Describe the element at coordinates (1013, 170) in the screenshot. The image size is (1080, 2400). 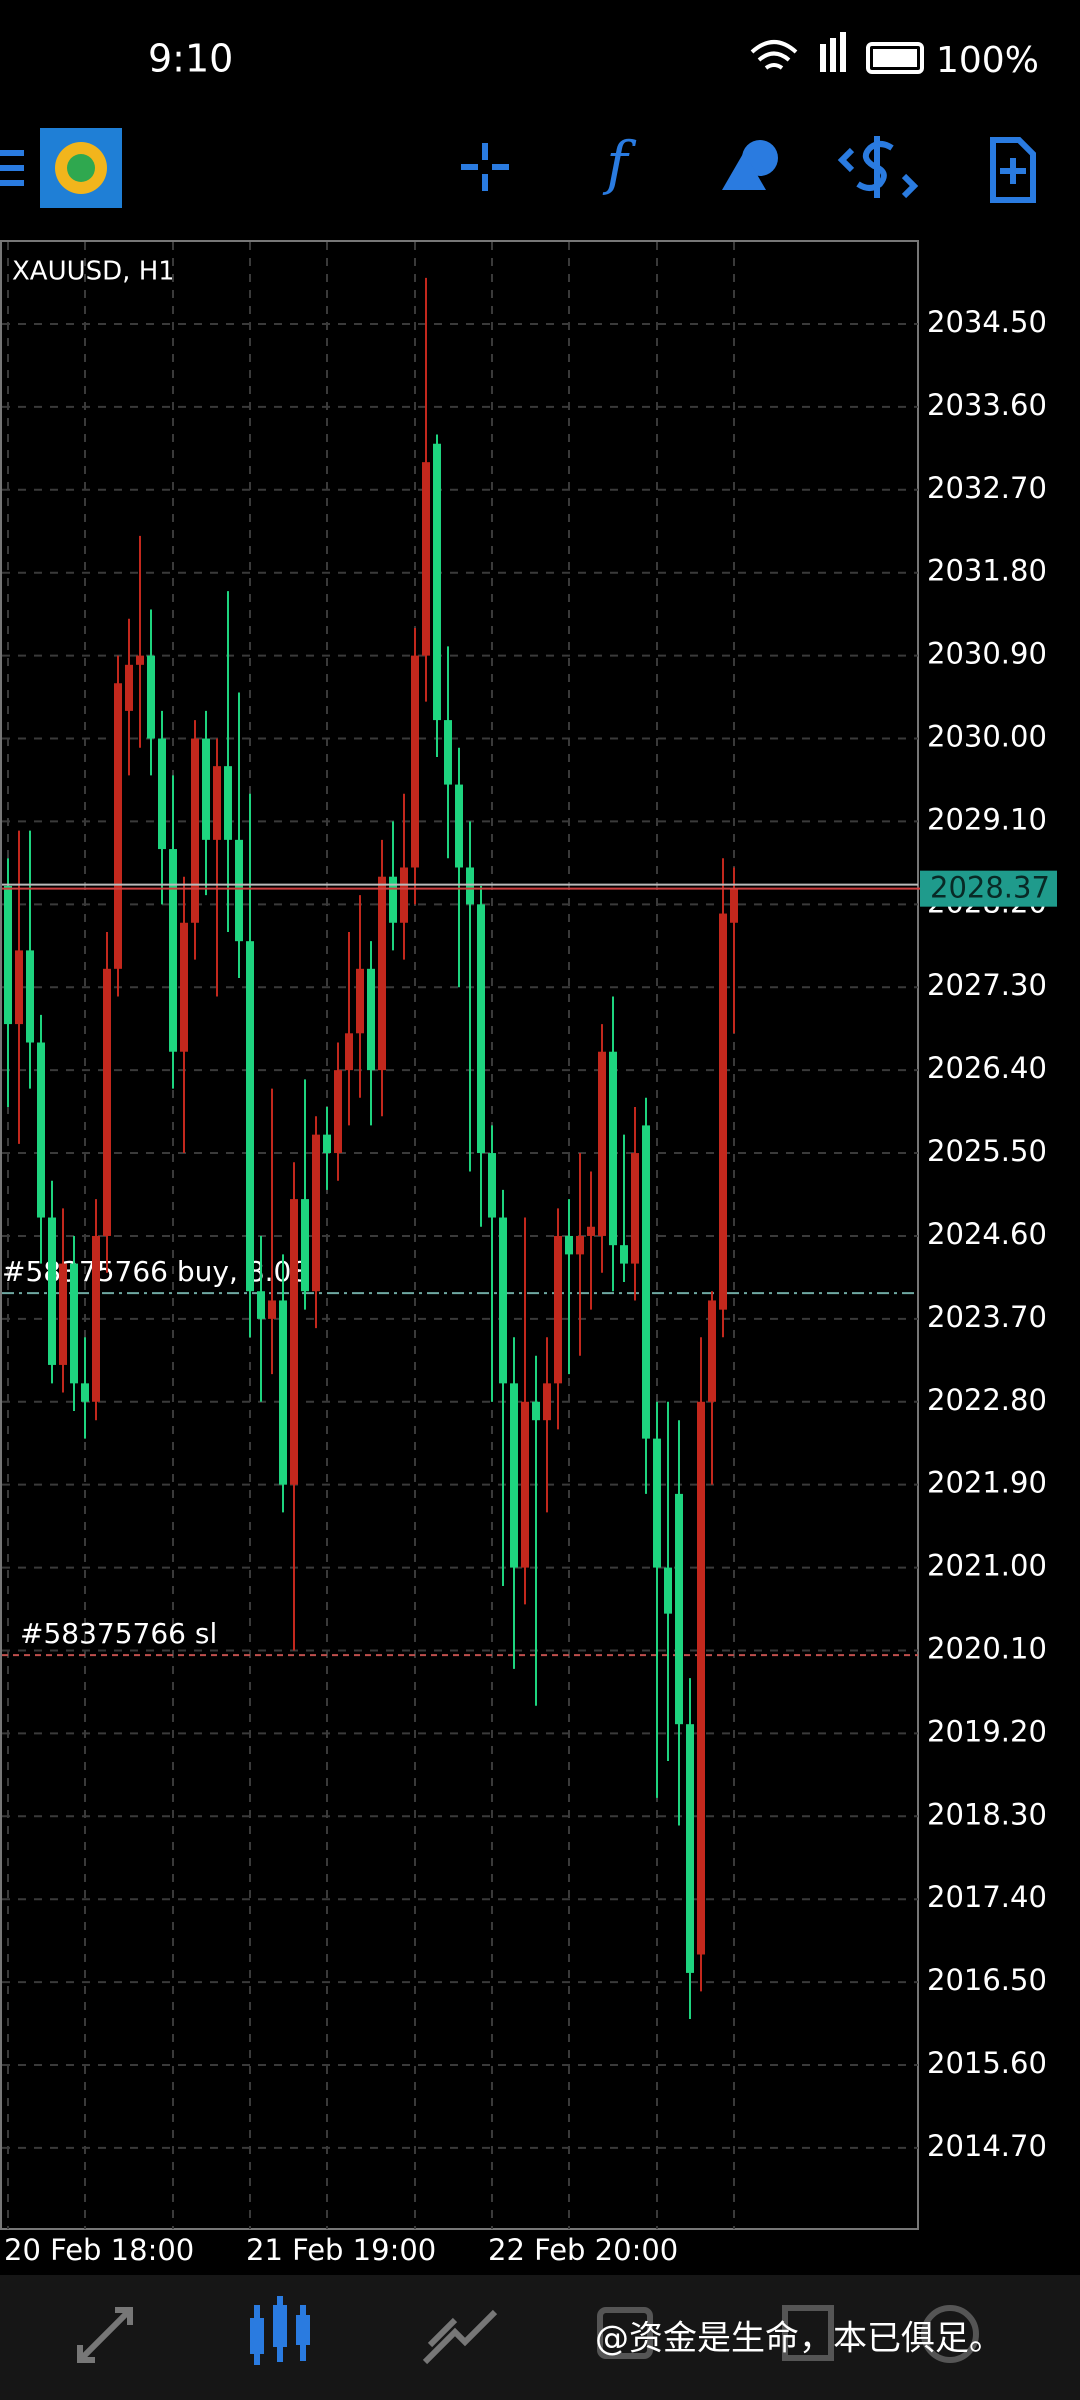
I see `new-order-button` at that location.